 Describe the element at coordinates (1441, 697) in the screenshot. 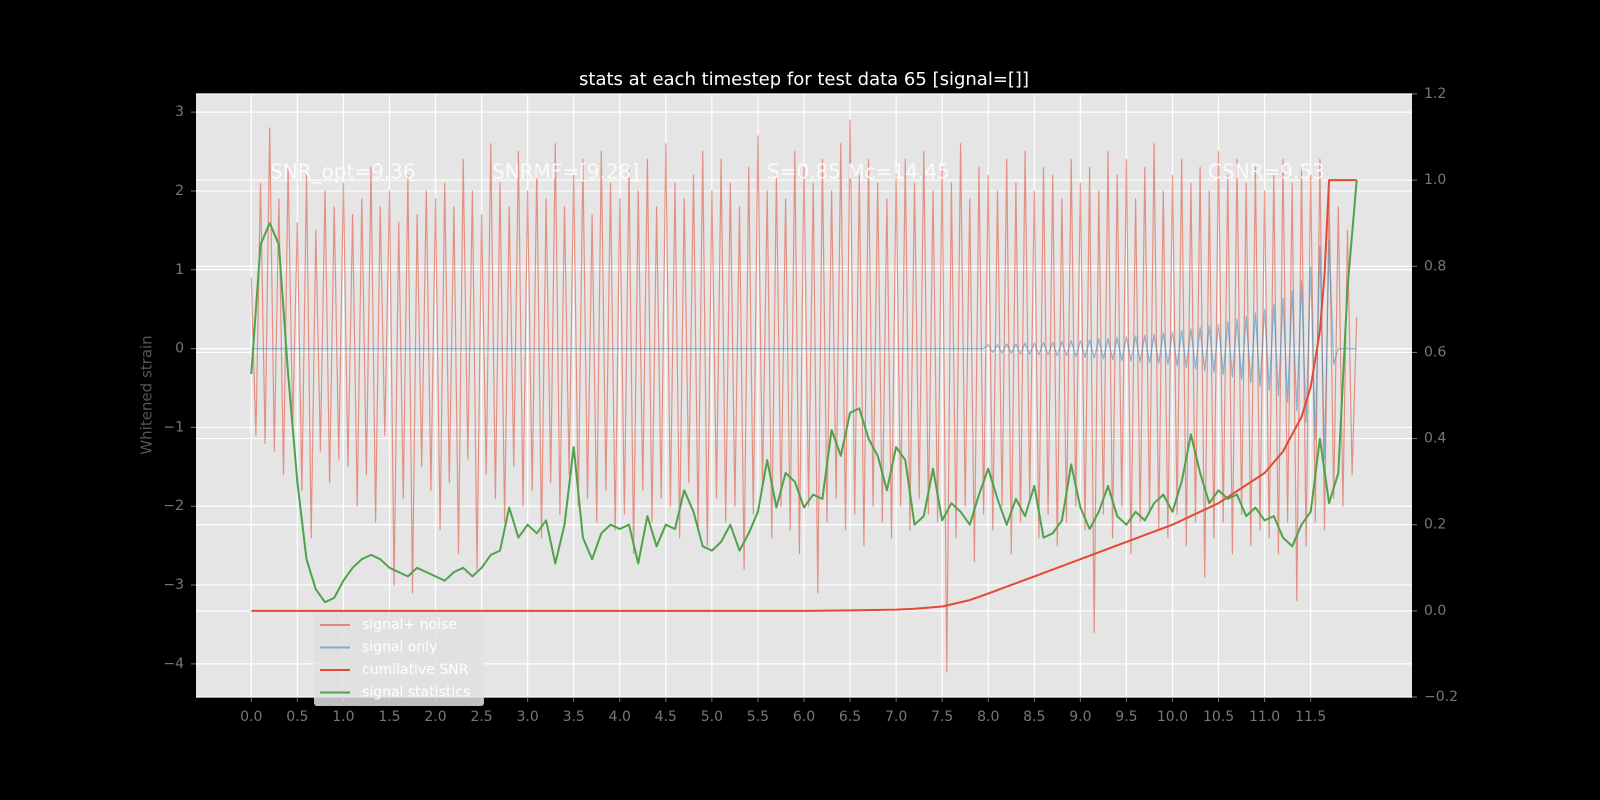

I see `y2-tick-label: −0.2` at that location.